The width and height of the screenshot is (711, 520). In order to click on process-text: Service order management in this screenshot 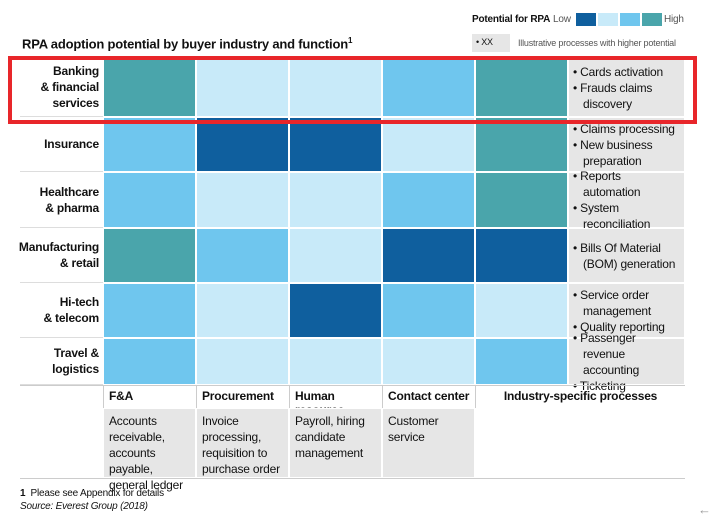, I will do `click(616, 302)`.